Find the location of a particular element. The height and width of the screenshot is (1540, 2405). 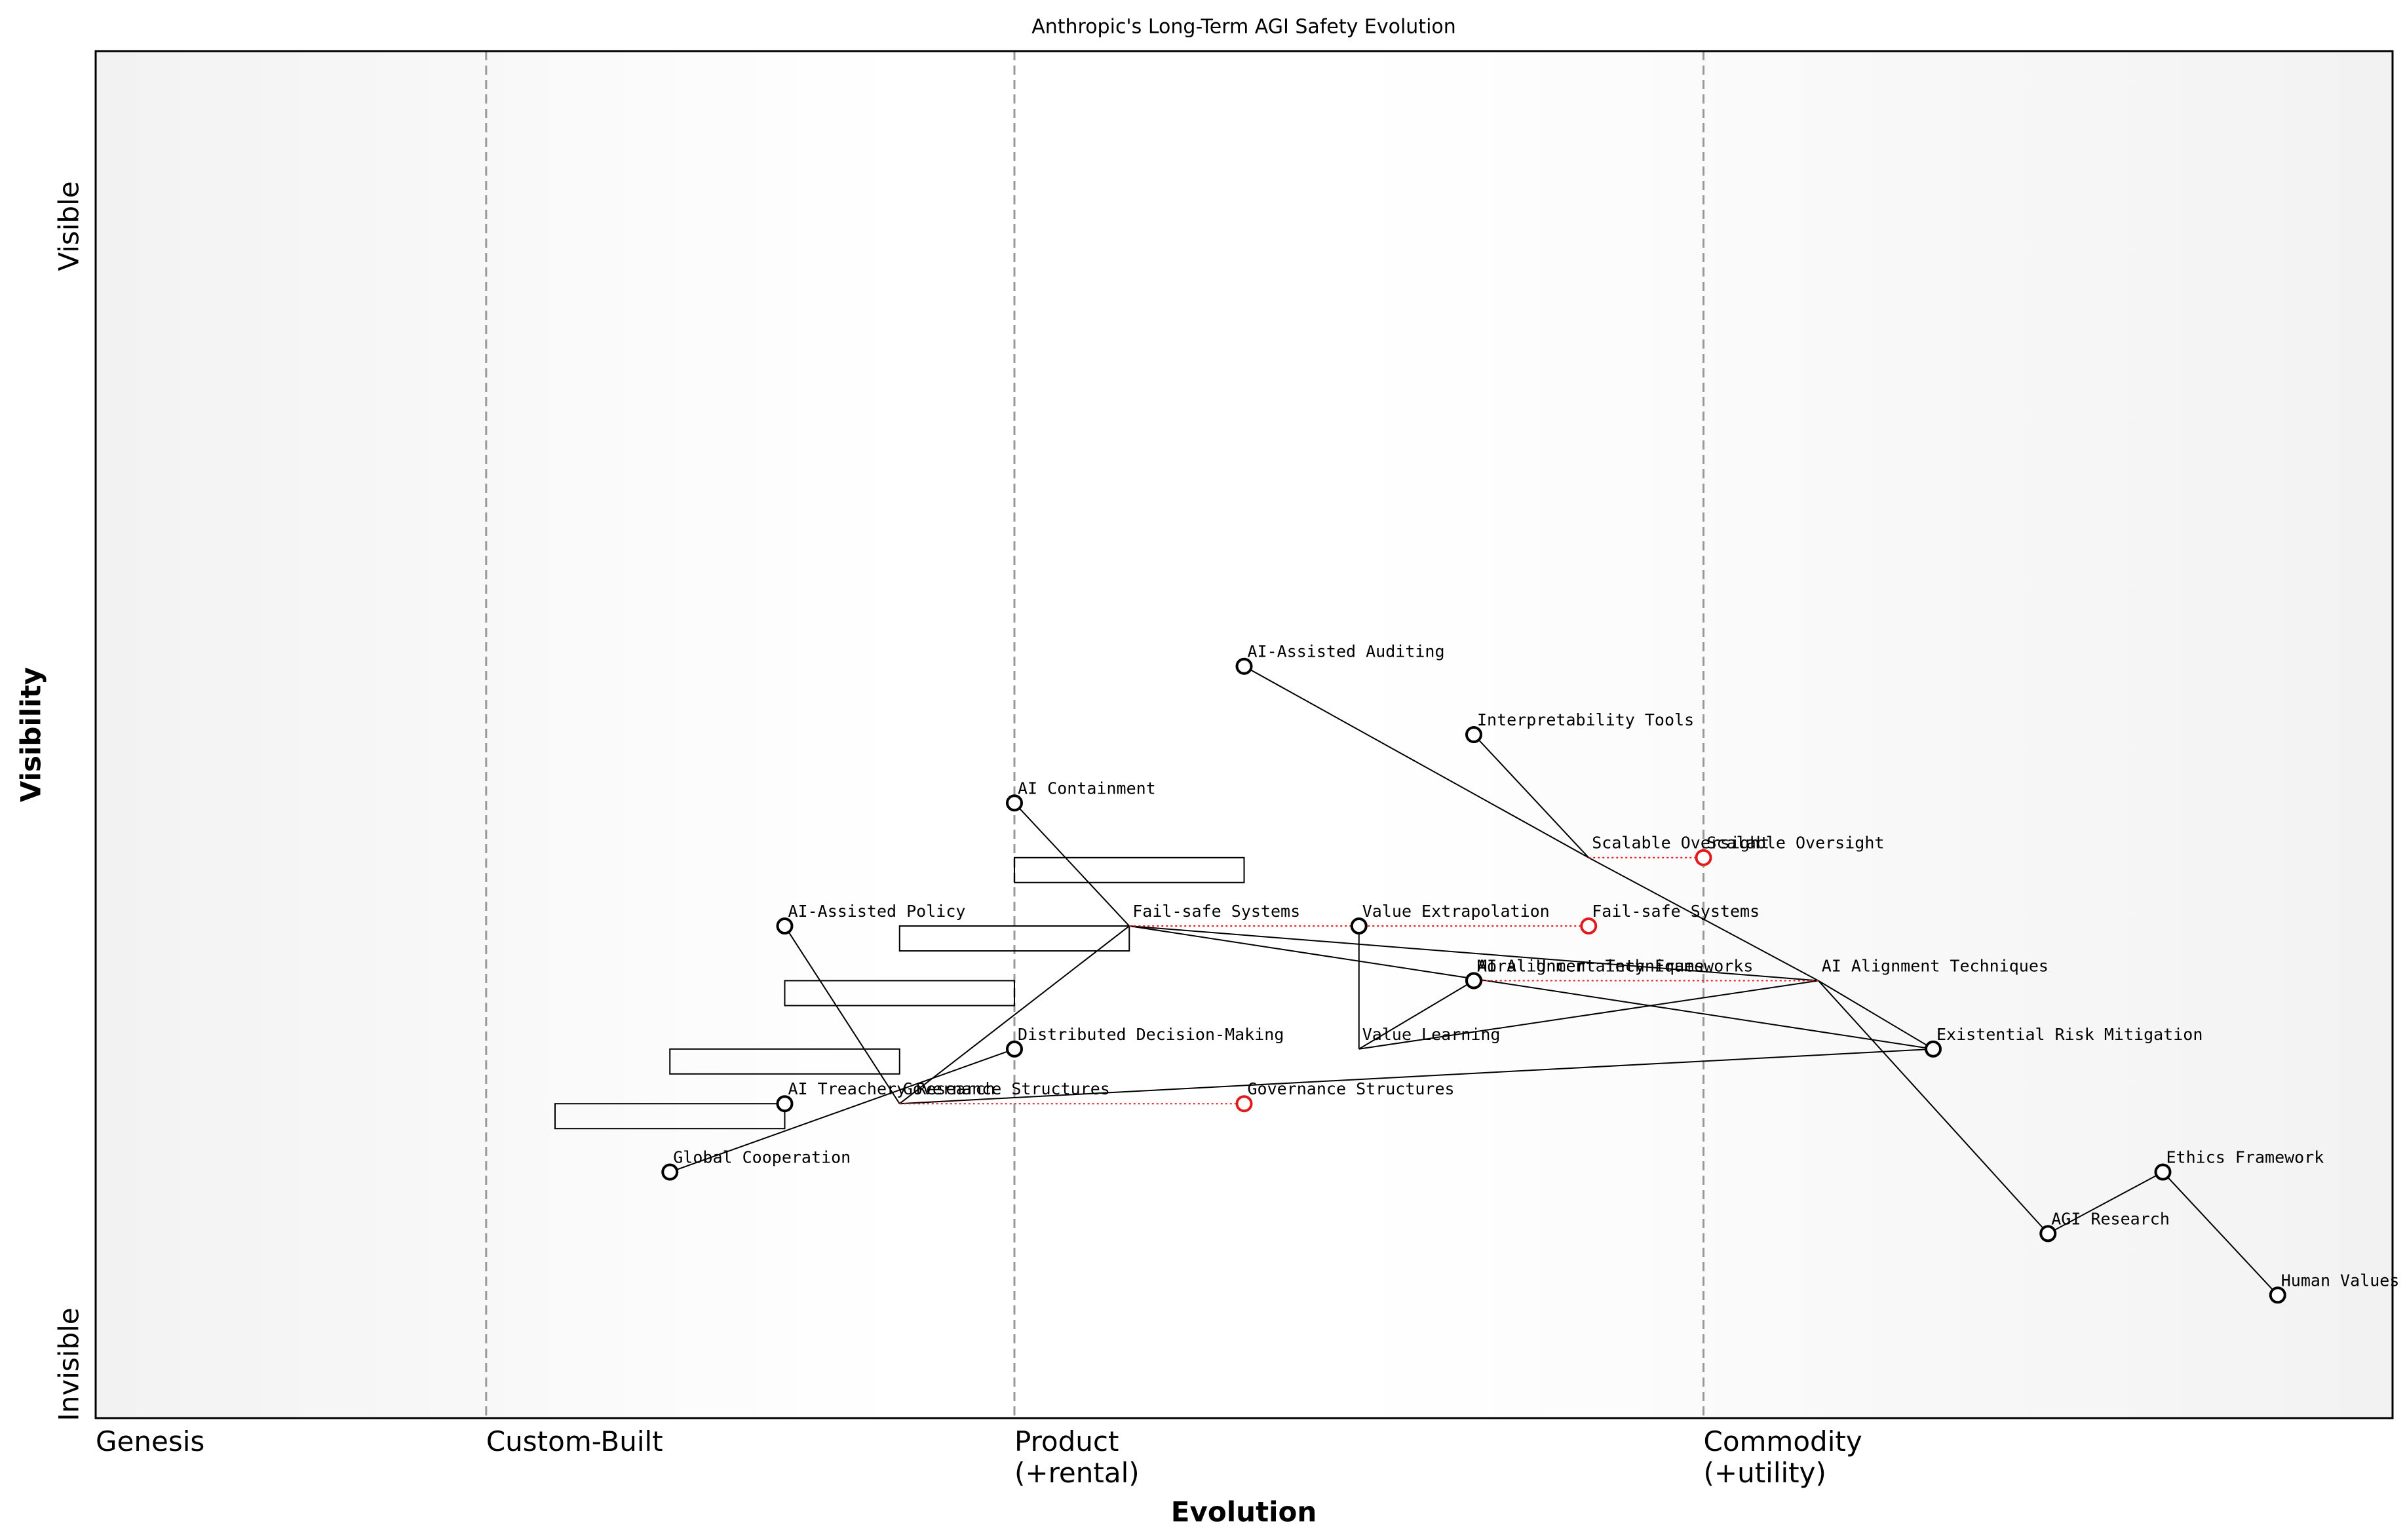

component-label: Distributed Decision-Making is located at coordinates (1151, 1034).